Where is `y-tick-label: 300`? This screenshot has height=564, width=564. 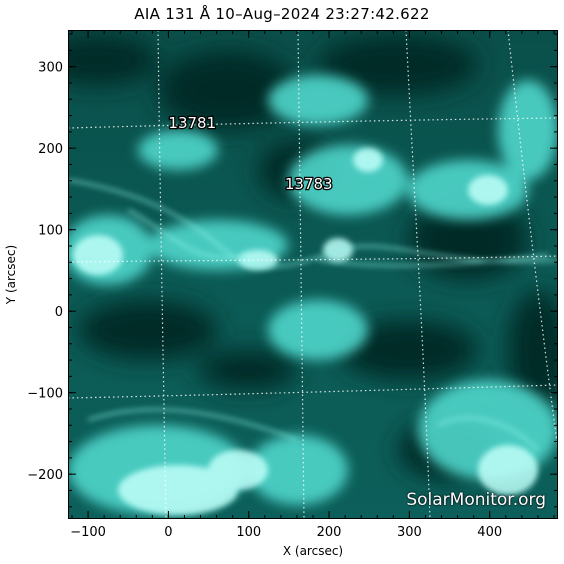
y-tick-label: 300 is located at coordinates (50, 68).